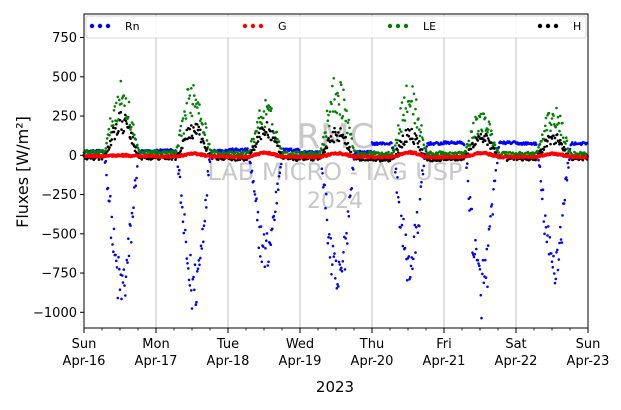  I want to click on y-tick-label: 750, so click(64, 38).